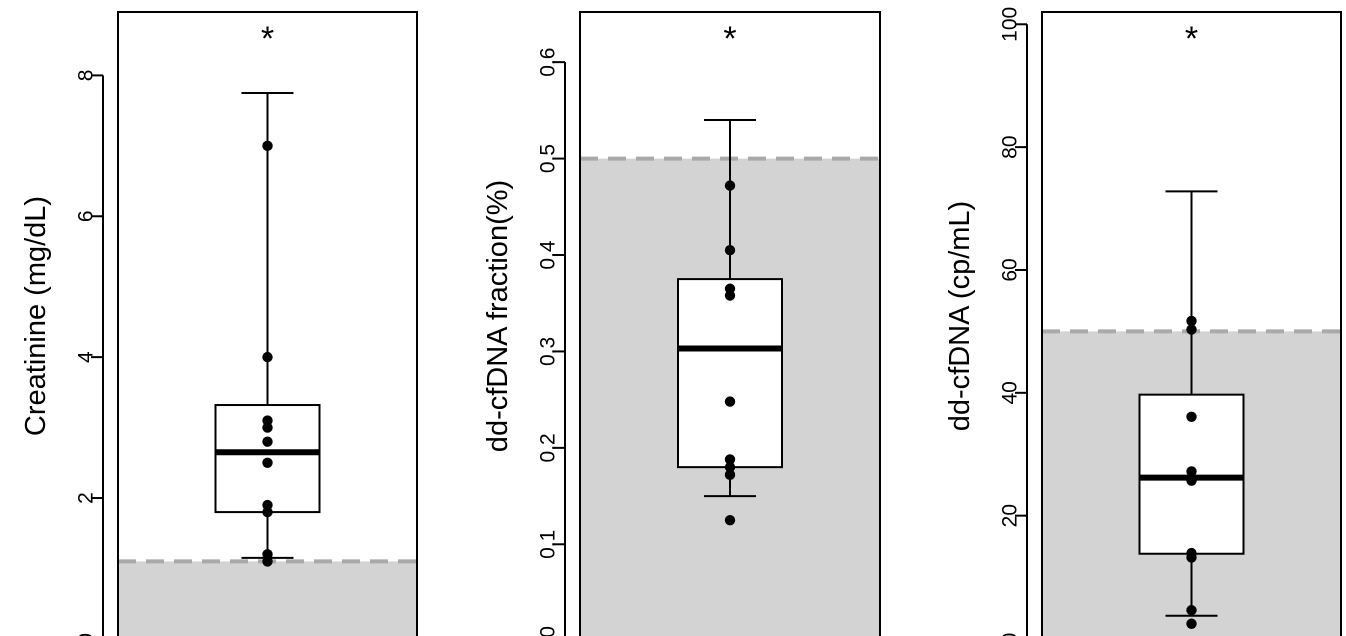  Describe the element at coordinates (86, 498) in the screenshot. I see `y-tick-label: 2` at that location.